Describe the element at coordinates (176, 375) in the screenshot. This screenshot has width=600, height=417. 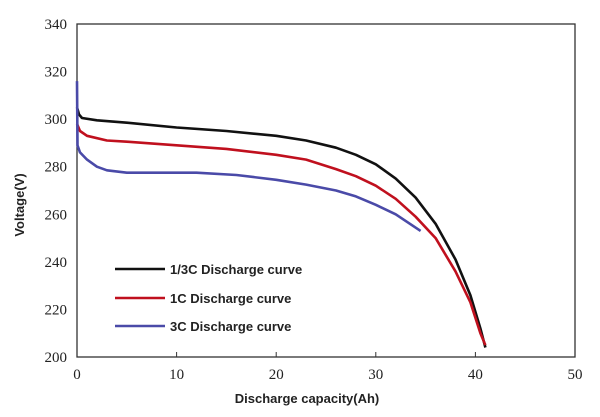
I see `x-tick-label: 10` at that location.